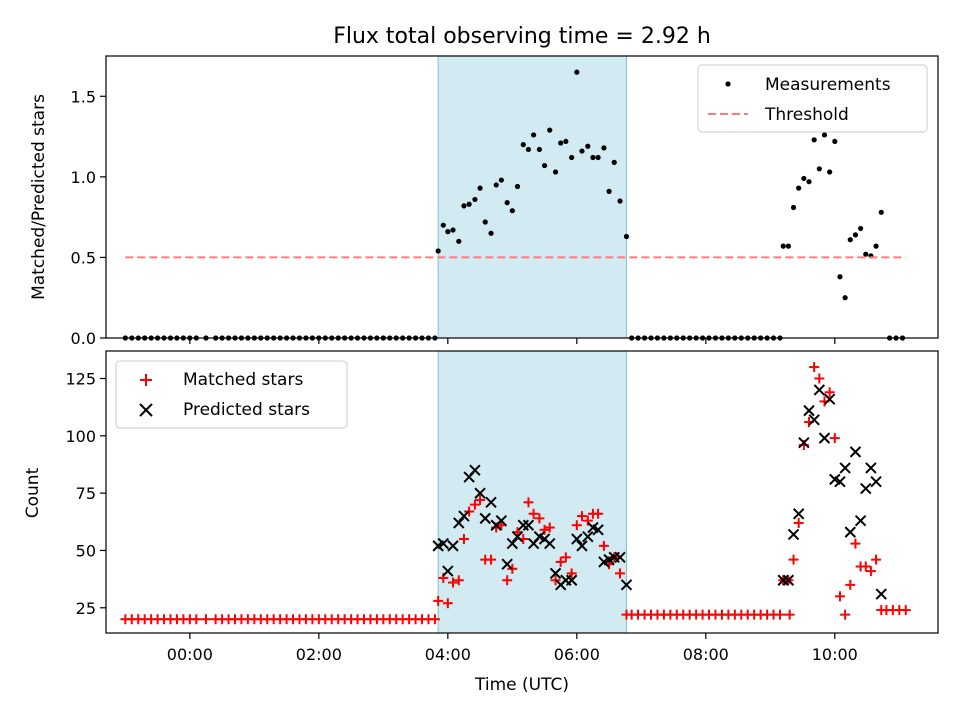  I want to click on chart-title: Flux total observing time = 2.92 h, so click(522, 36).